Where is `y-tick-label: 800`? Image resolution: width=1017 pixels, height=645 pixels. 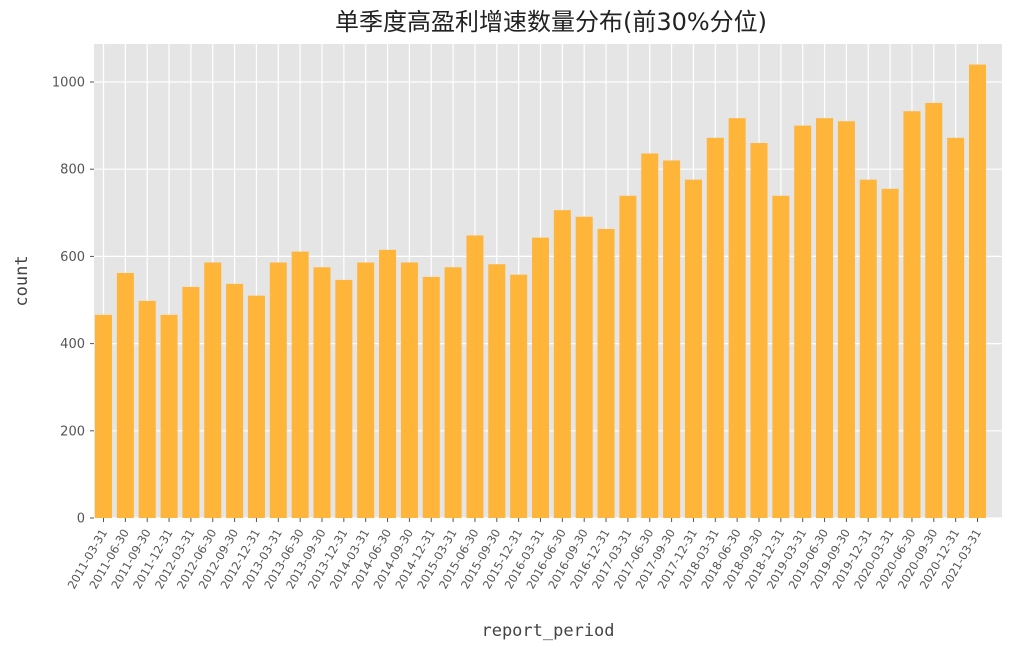
y-tick-label: 800 is located at coordinates (72, 170).